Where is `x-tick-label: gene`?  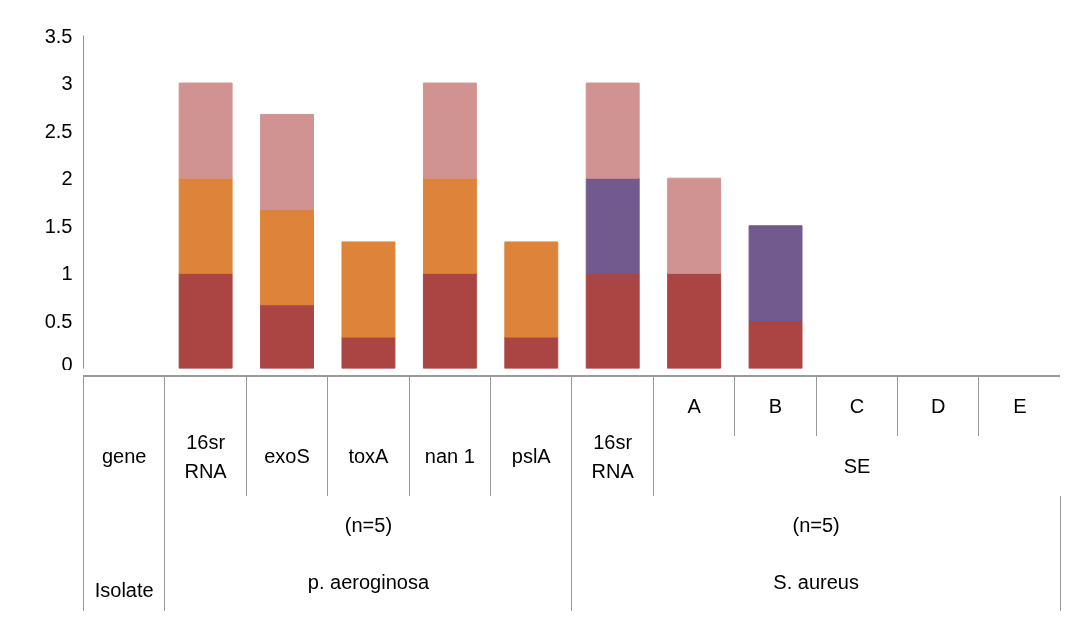
x-tick-label: gene is located at coordinates (124, 436).